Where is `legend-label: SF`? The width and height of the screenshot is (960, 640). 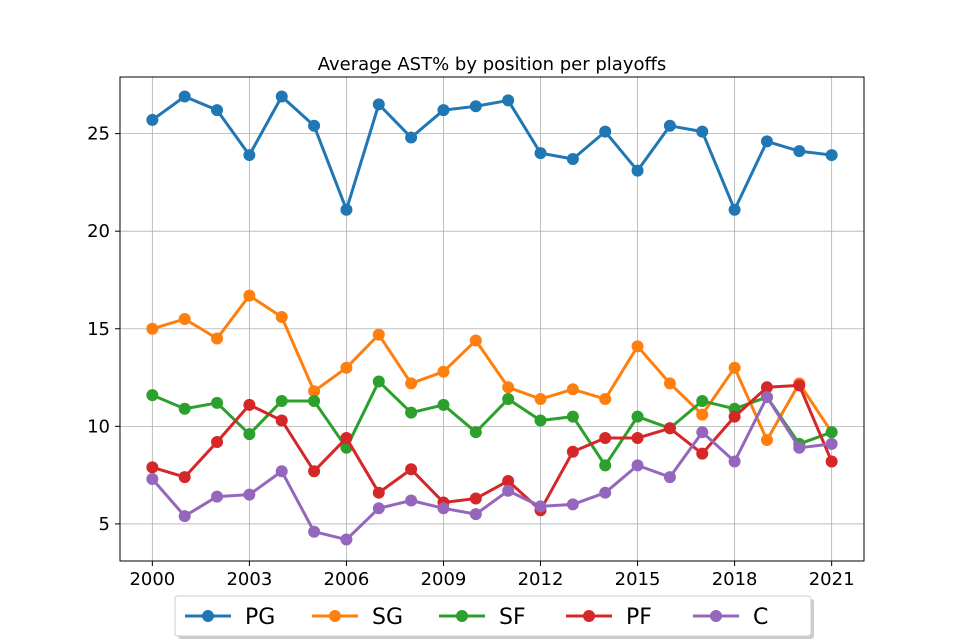 legend-label: SF is located at coordinates (512, 617).